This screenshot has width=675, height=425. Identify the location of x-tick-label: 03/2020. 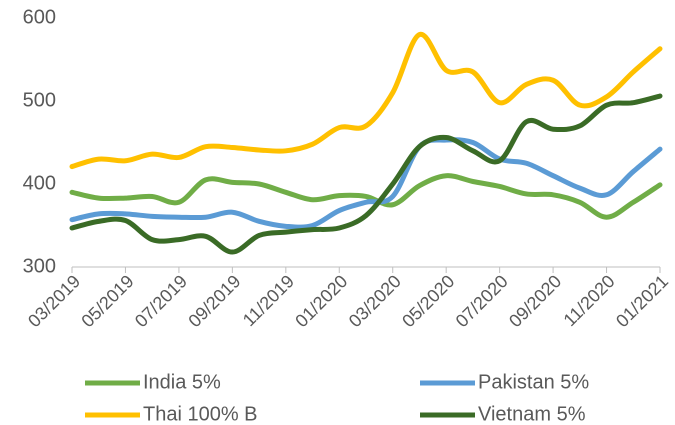
(375, 301).